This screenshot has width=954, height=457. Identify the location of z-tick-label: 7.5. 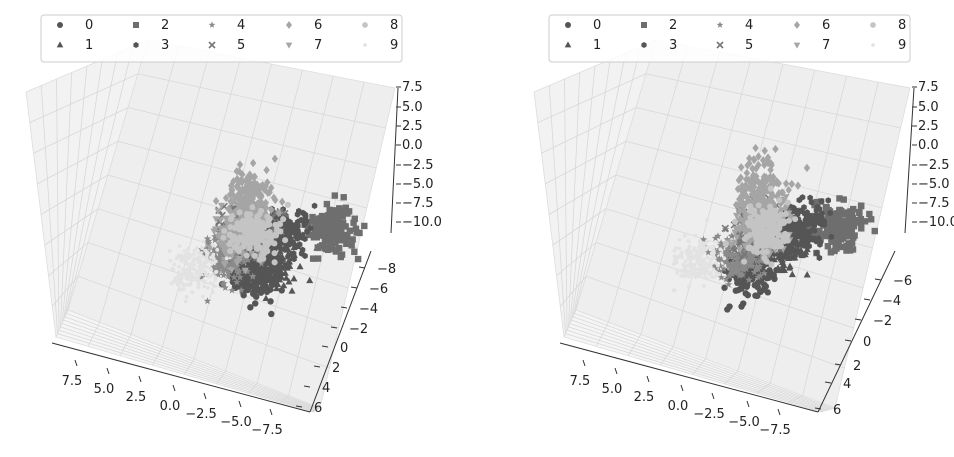
(412, 87).